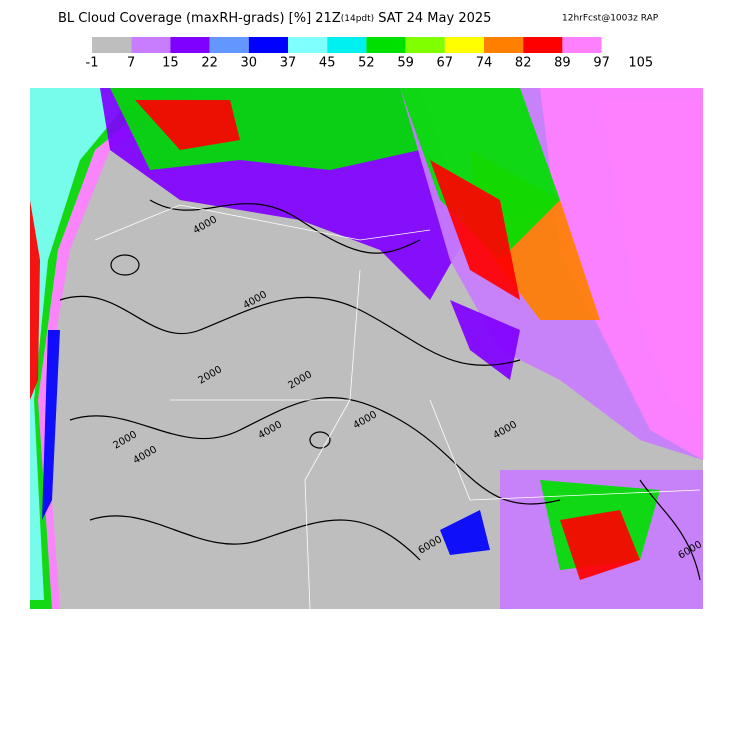 The width and height of the screenshot is (734, 734). What do you see at coordinates (131, 63) in the screenshot?
I see `colorbar-label: 7` at bounding box center [131, 63].